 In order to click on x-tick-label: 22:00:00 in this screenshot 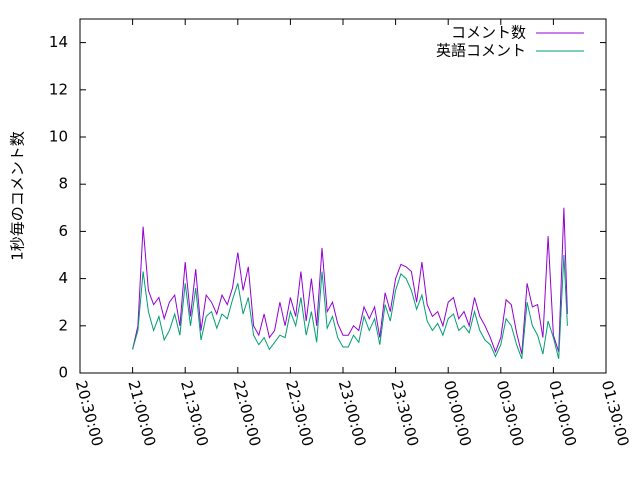, I will do `click(247, 414)`.